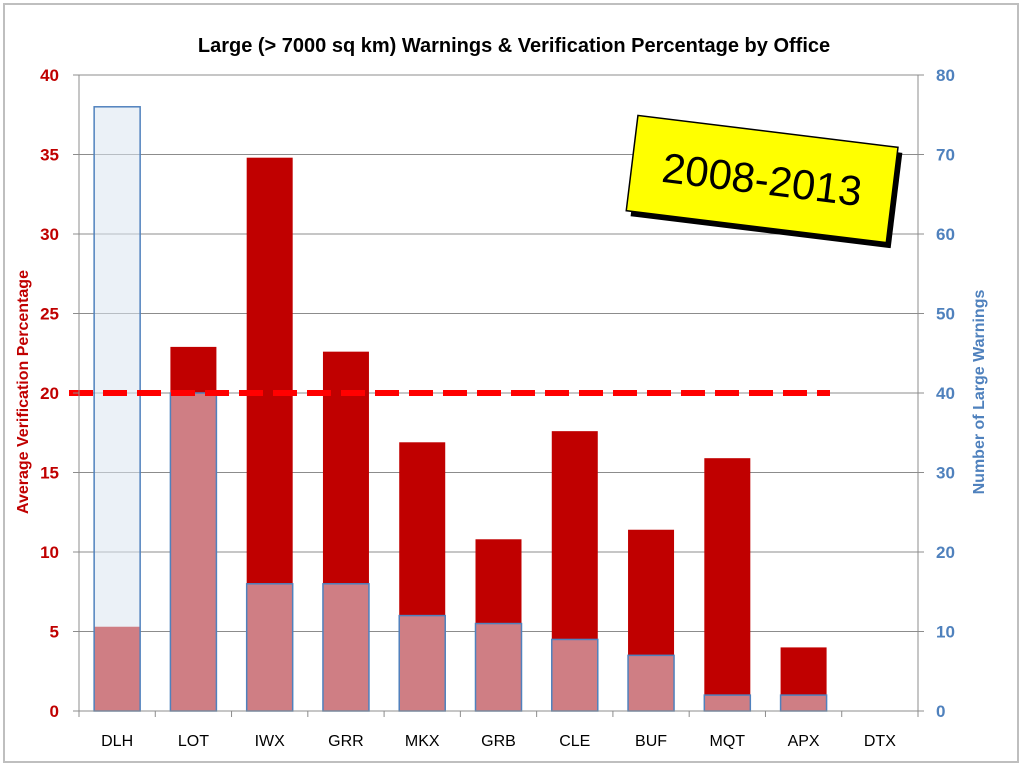 Image resolution: width=1024 pixels, height=768 pixels. Describe the element at coordinates (945, 314) in the screenshot. I see `right-tick-label: 50` at that location.